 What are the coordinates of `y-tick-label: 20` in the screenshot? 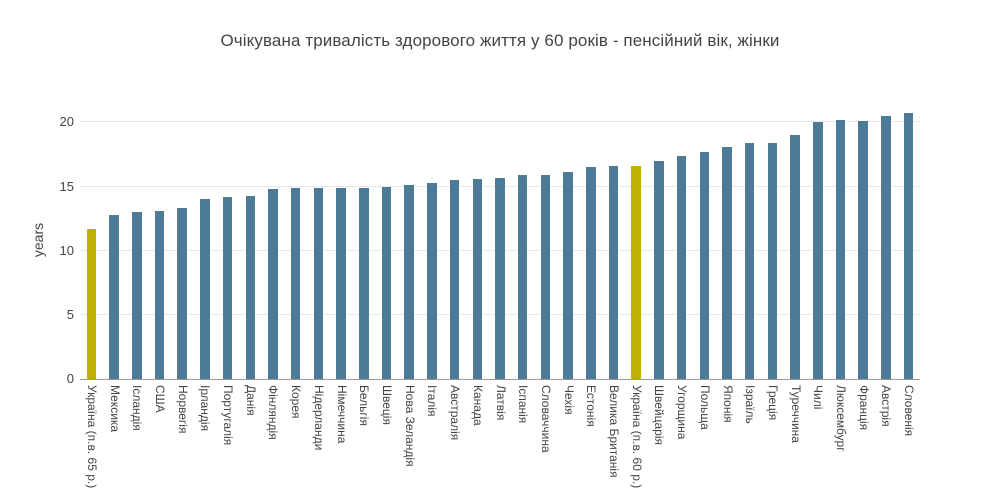 It's located at (66, 122).